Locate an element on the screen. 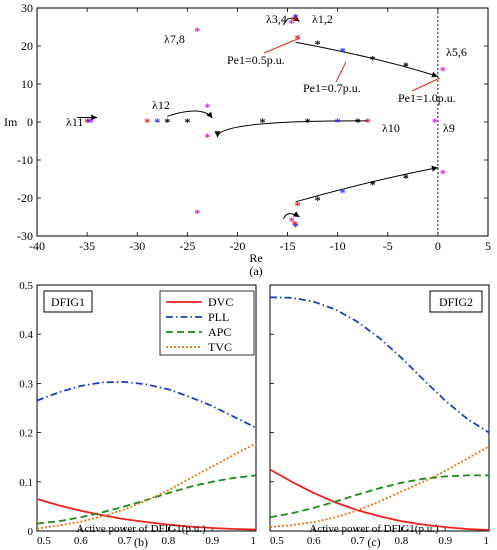 The height and width of the screenshot is (550, 497). x-tick-label: 0.8 is located at coordinates (402, 541).